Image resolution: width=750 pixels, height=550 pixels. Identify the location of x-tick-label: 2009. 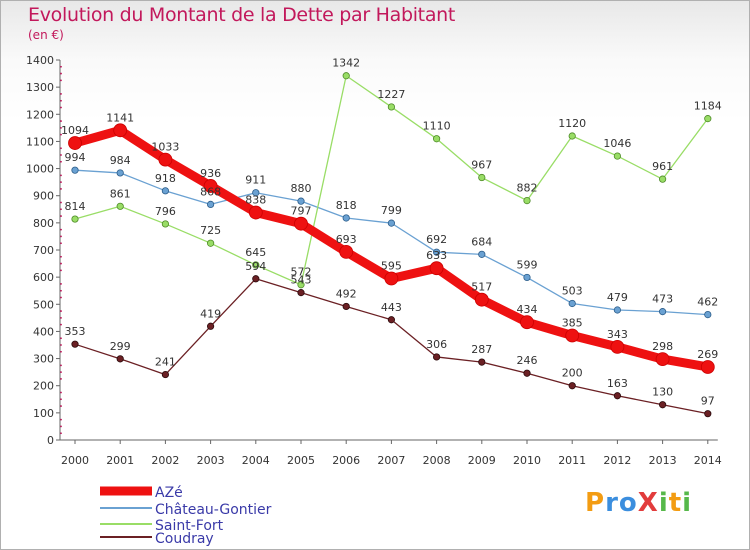
(482, 460).